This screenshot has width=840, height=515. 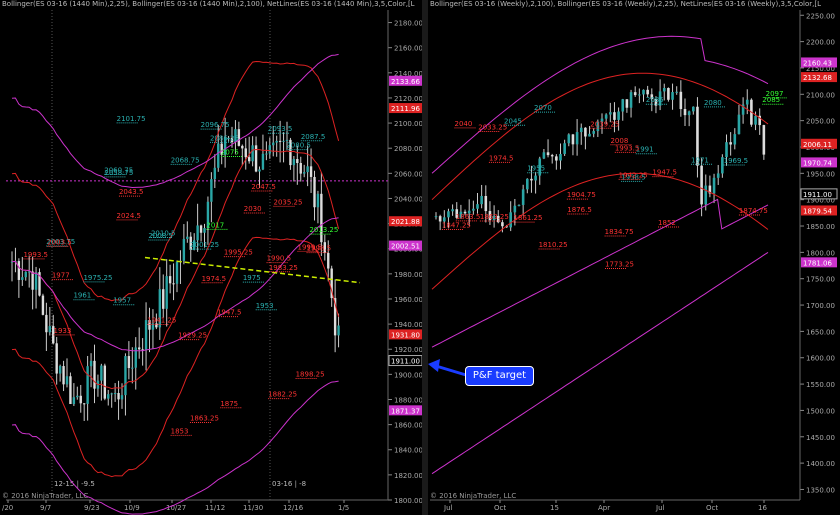 I want to click on weekly-red-annotation: 1847.25, so click(x=456, y=225).